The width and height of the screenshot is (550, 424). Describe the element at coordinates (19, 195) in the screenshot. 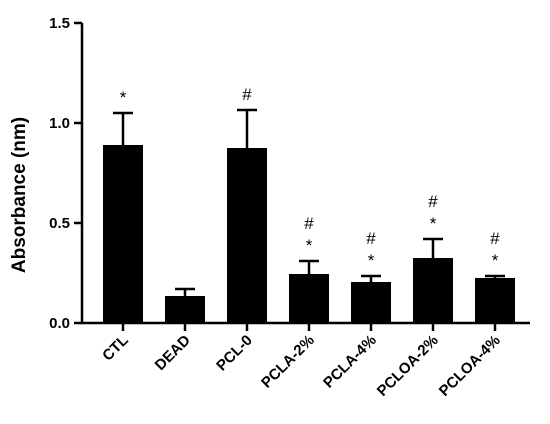

I see `y-axis-label: Absorbance (nm)` at that location.